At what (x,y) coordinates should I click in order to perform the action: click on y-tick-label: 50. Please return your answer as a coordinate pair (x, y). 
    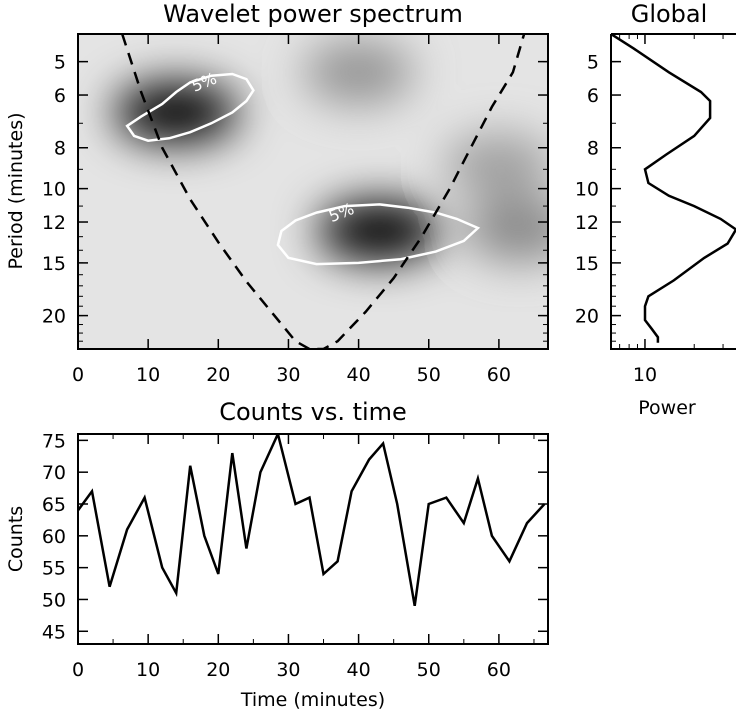
    Looking at the image, I should click on (54, 600).